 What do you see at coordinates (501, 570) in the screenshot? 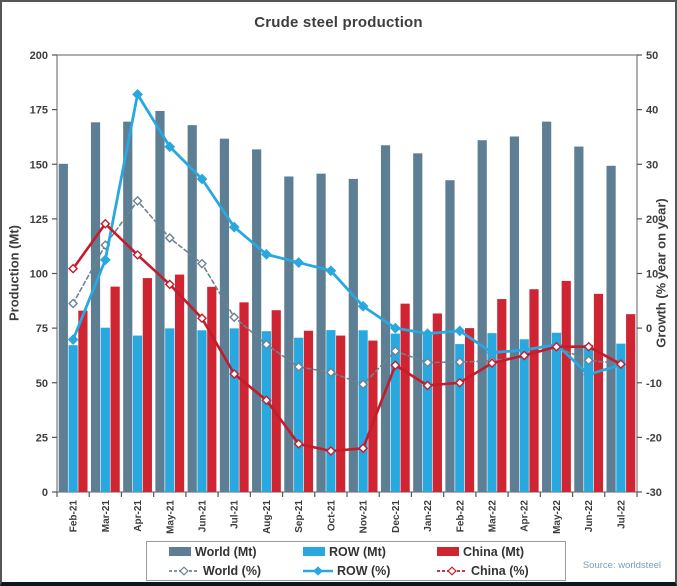
I see `legend-item-china: China (%)` at bounding box center [501, 570].